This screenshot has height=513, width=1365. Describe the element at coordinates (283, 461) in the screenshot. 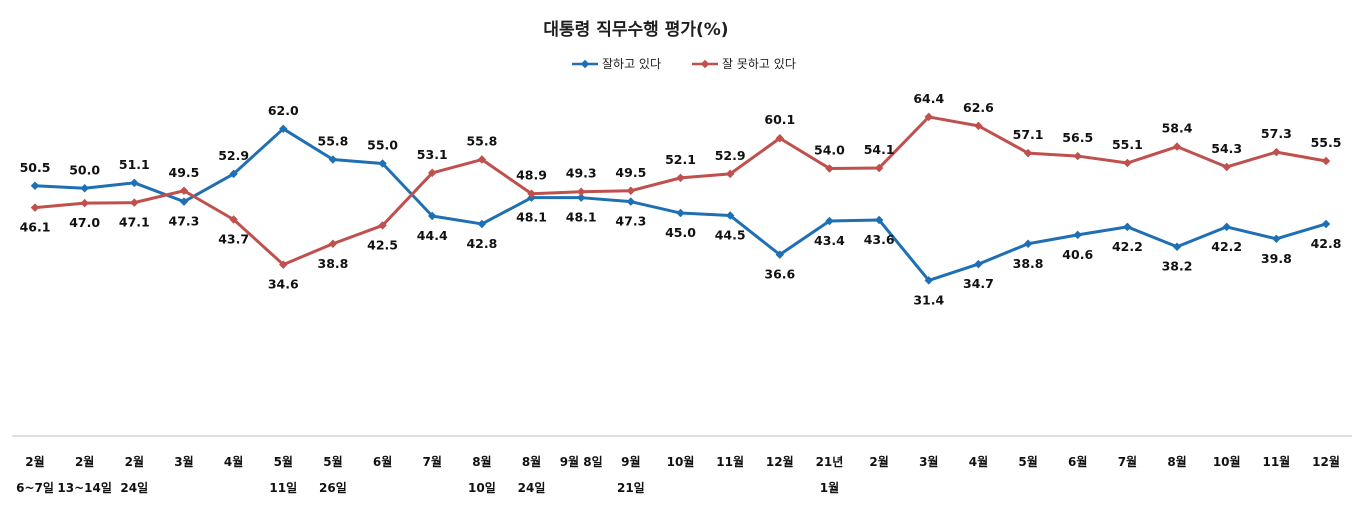

I see `x-tick-label-5-0: 5월` at that location.